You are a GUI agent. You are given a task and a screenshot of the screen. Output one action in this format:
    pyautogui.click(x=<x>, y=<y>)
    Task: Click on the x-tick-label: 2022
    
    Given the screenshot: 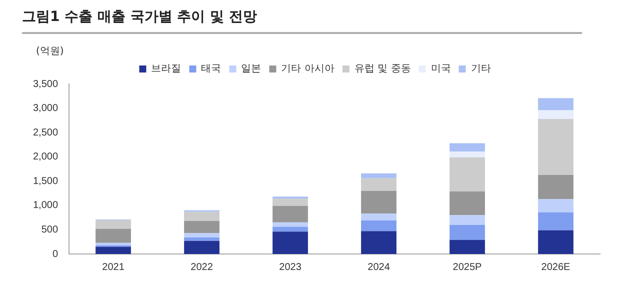 What is the action you would take?
    pyautogui.click(x=202, y=267)
    